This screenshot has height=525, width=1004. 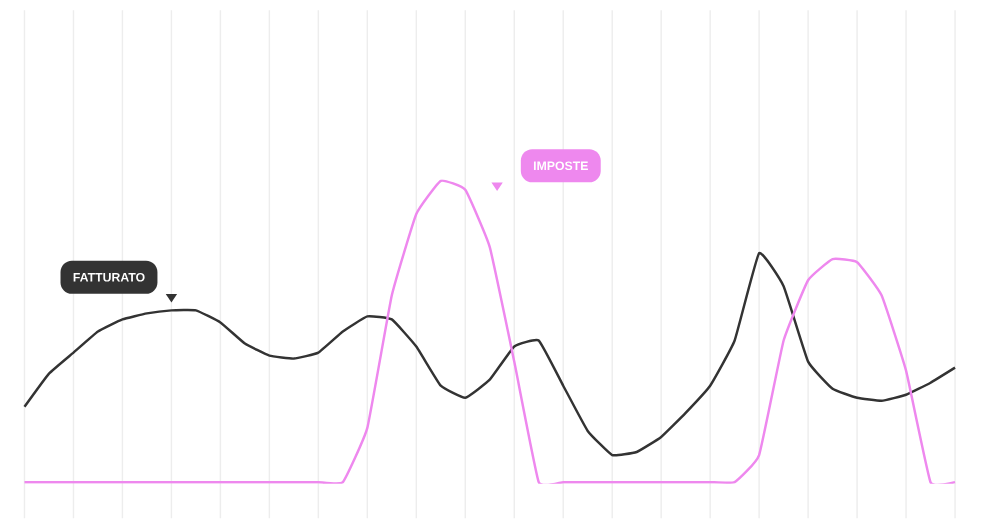 What do you see at coordinates (560, 166) in the screenshot?
I see `text: IMPOSTE` at bounding box center [560, 166].